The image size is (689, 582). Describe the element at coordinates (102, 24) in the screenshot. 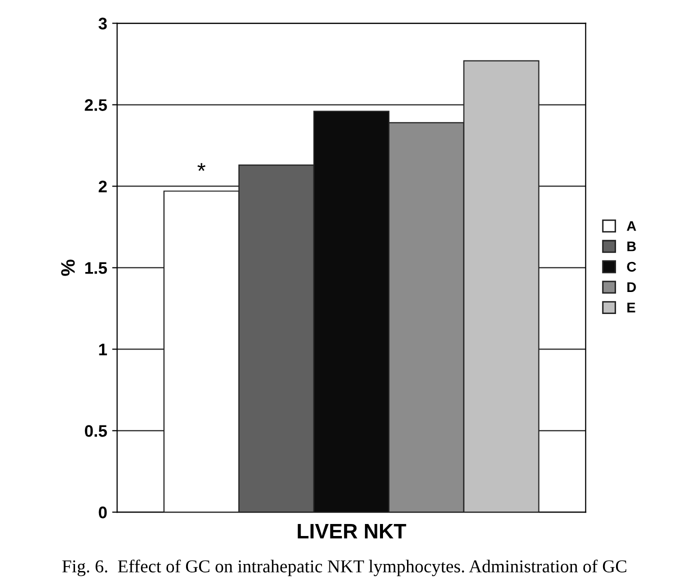

I see `y-tick-label: 3` at that location.